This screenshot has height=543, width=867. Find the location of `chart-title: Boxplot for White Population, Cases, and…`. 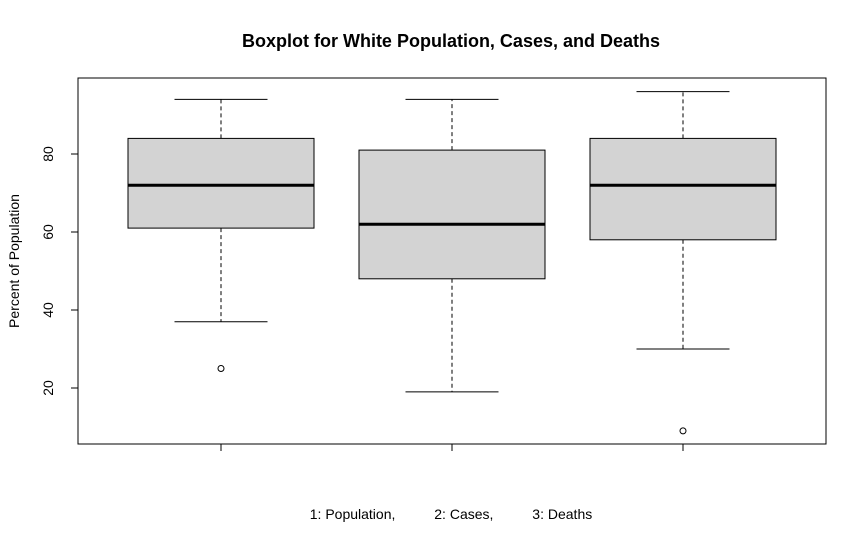

chart-title: Boxplot for White Population, Cases, and… is located at coordinates (451, 41).